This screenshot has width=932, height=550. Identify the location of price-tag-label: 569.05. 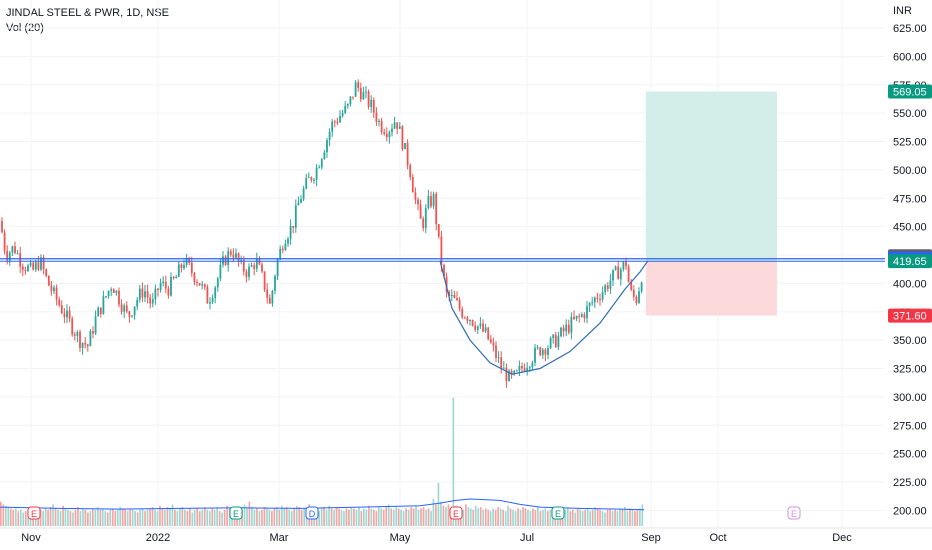
(910, 93).